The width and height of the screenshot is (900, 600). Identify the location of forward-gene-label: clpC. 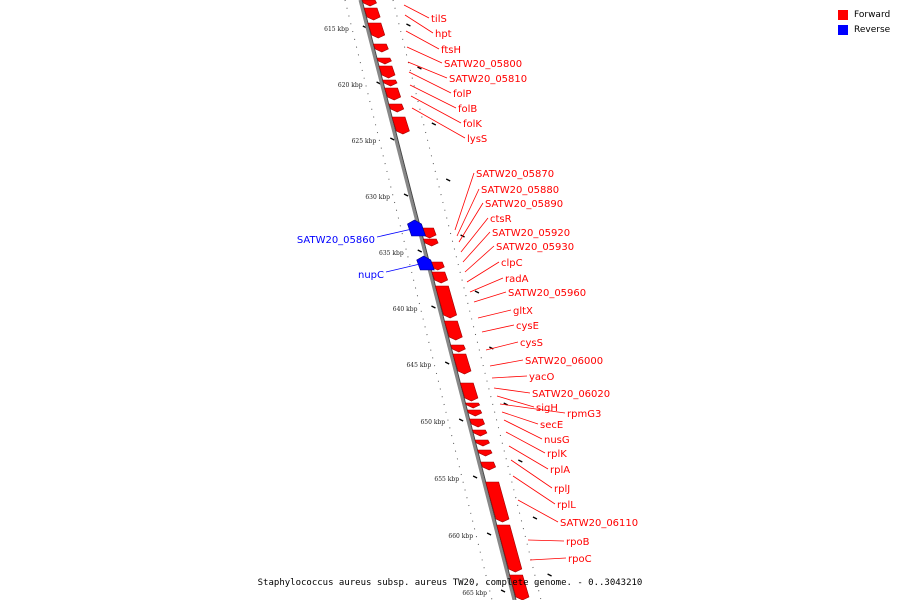
(512, 263).